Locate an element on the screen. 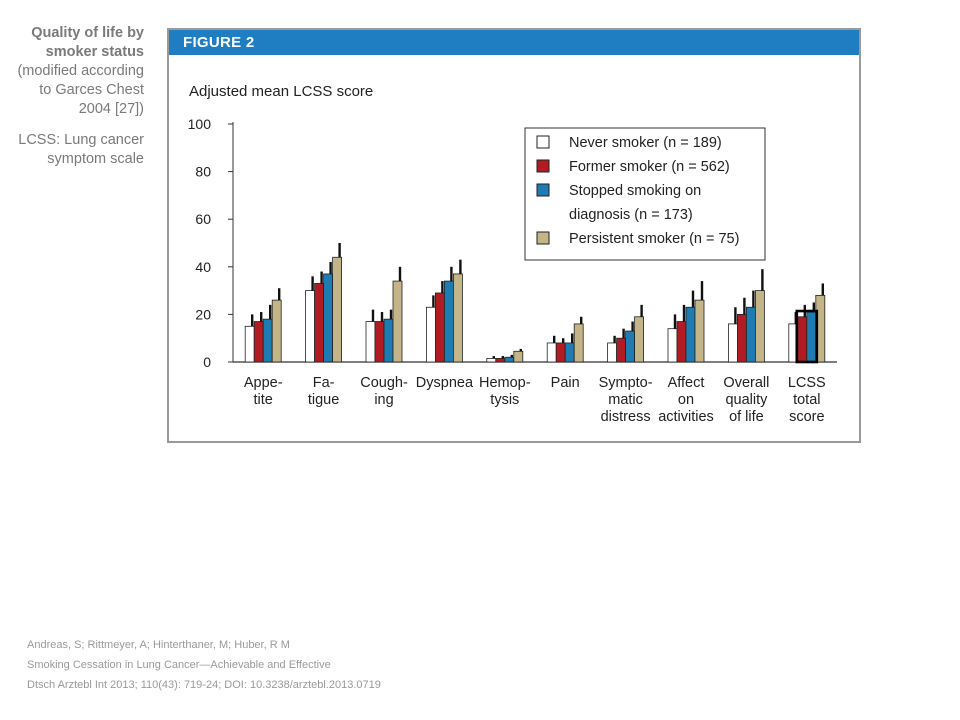  x-tick-label: Affect is located at coordinates (686, 383).